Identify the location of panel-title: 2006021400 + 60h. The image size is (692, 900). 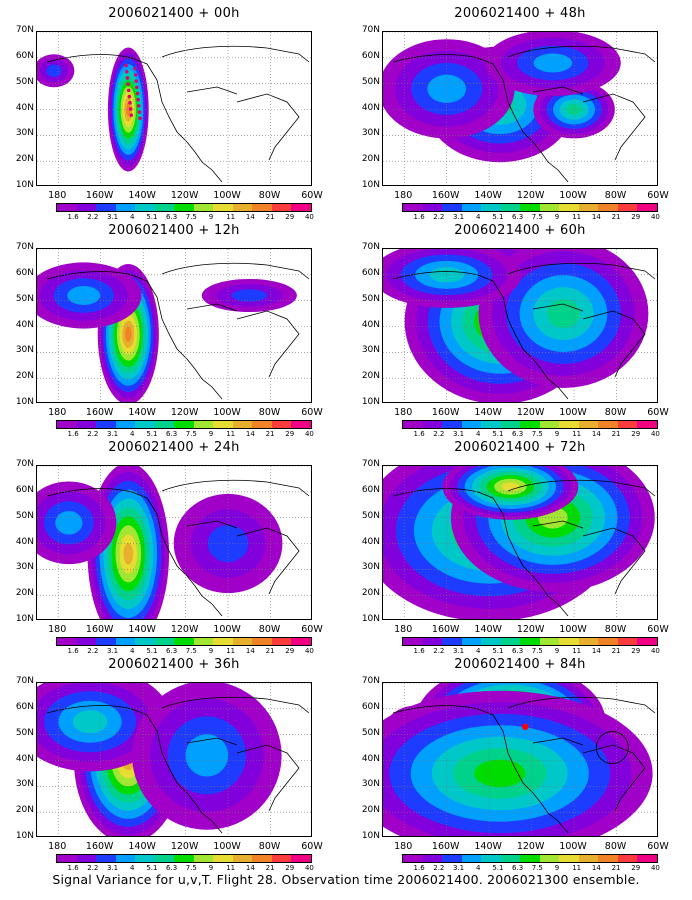
(520, 230).